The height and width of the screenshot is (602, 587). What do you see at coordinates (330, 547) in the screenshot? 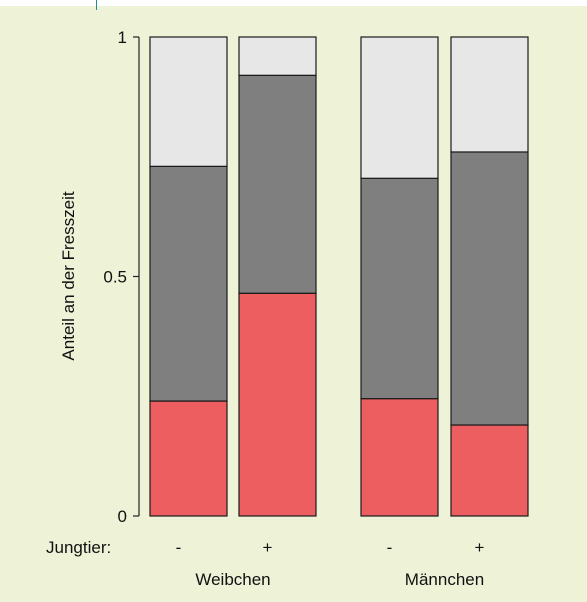
I see `x-category-labels: - + - +` at bounding box center [330, 547].